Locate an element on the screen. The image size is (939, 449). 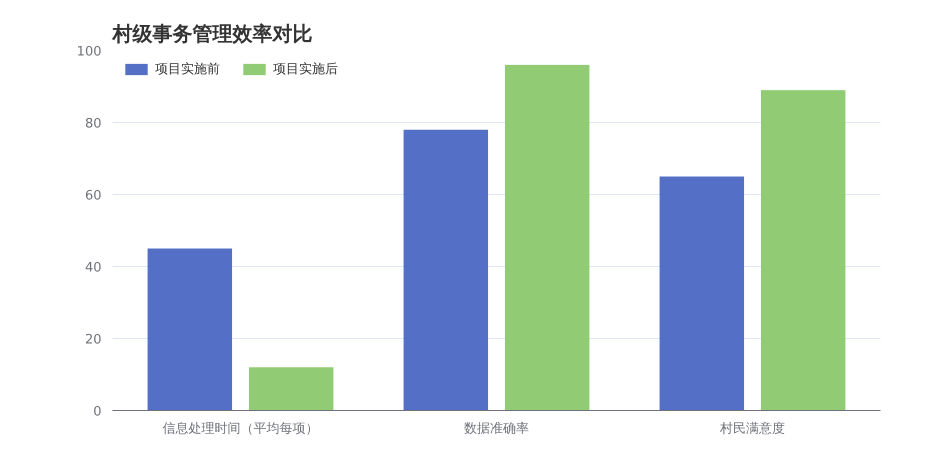
y-tick-label: 0 is located at coordinates (97, 412).